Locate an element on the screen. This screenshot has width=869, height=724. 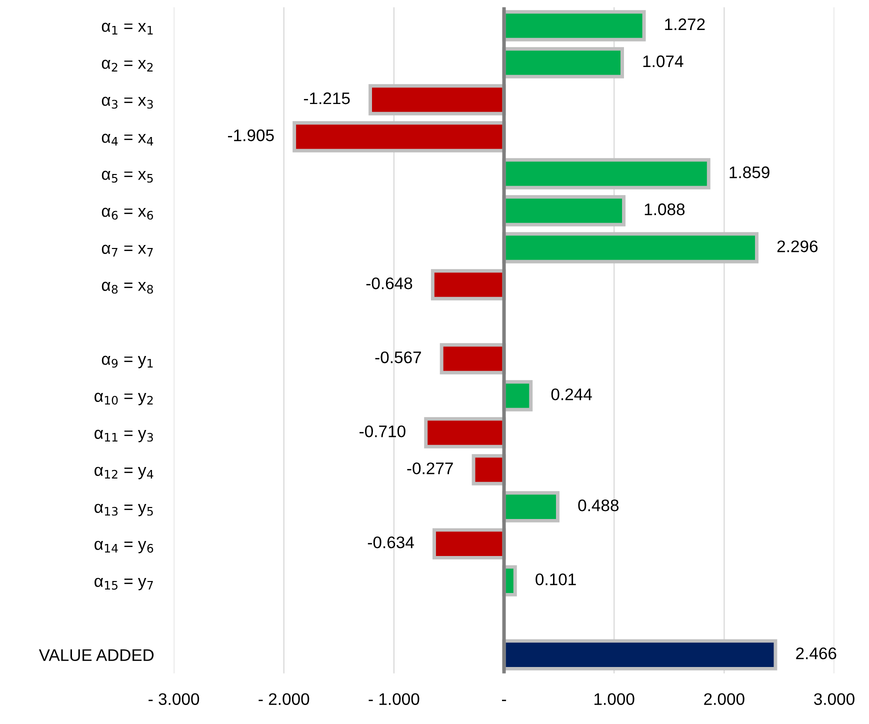
data-label: 1.859 is located at coordinates (750, 172).